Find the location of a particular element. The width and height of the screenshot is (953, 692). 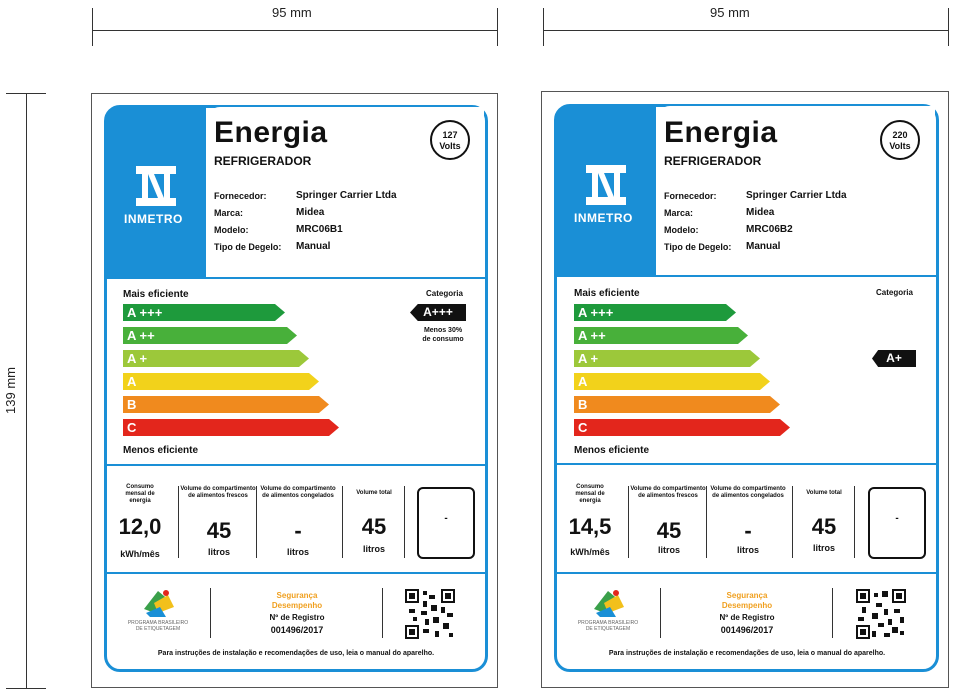

info-key-model: Modelo: is located at coordinates (681, 230).